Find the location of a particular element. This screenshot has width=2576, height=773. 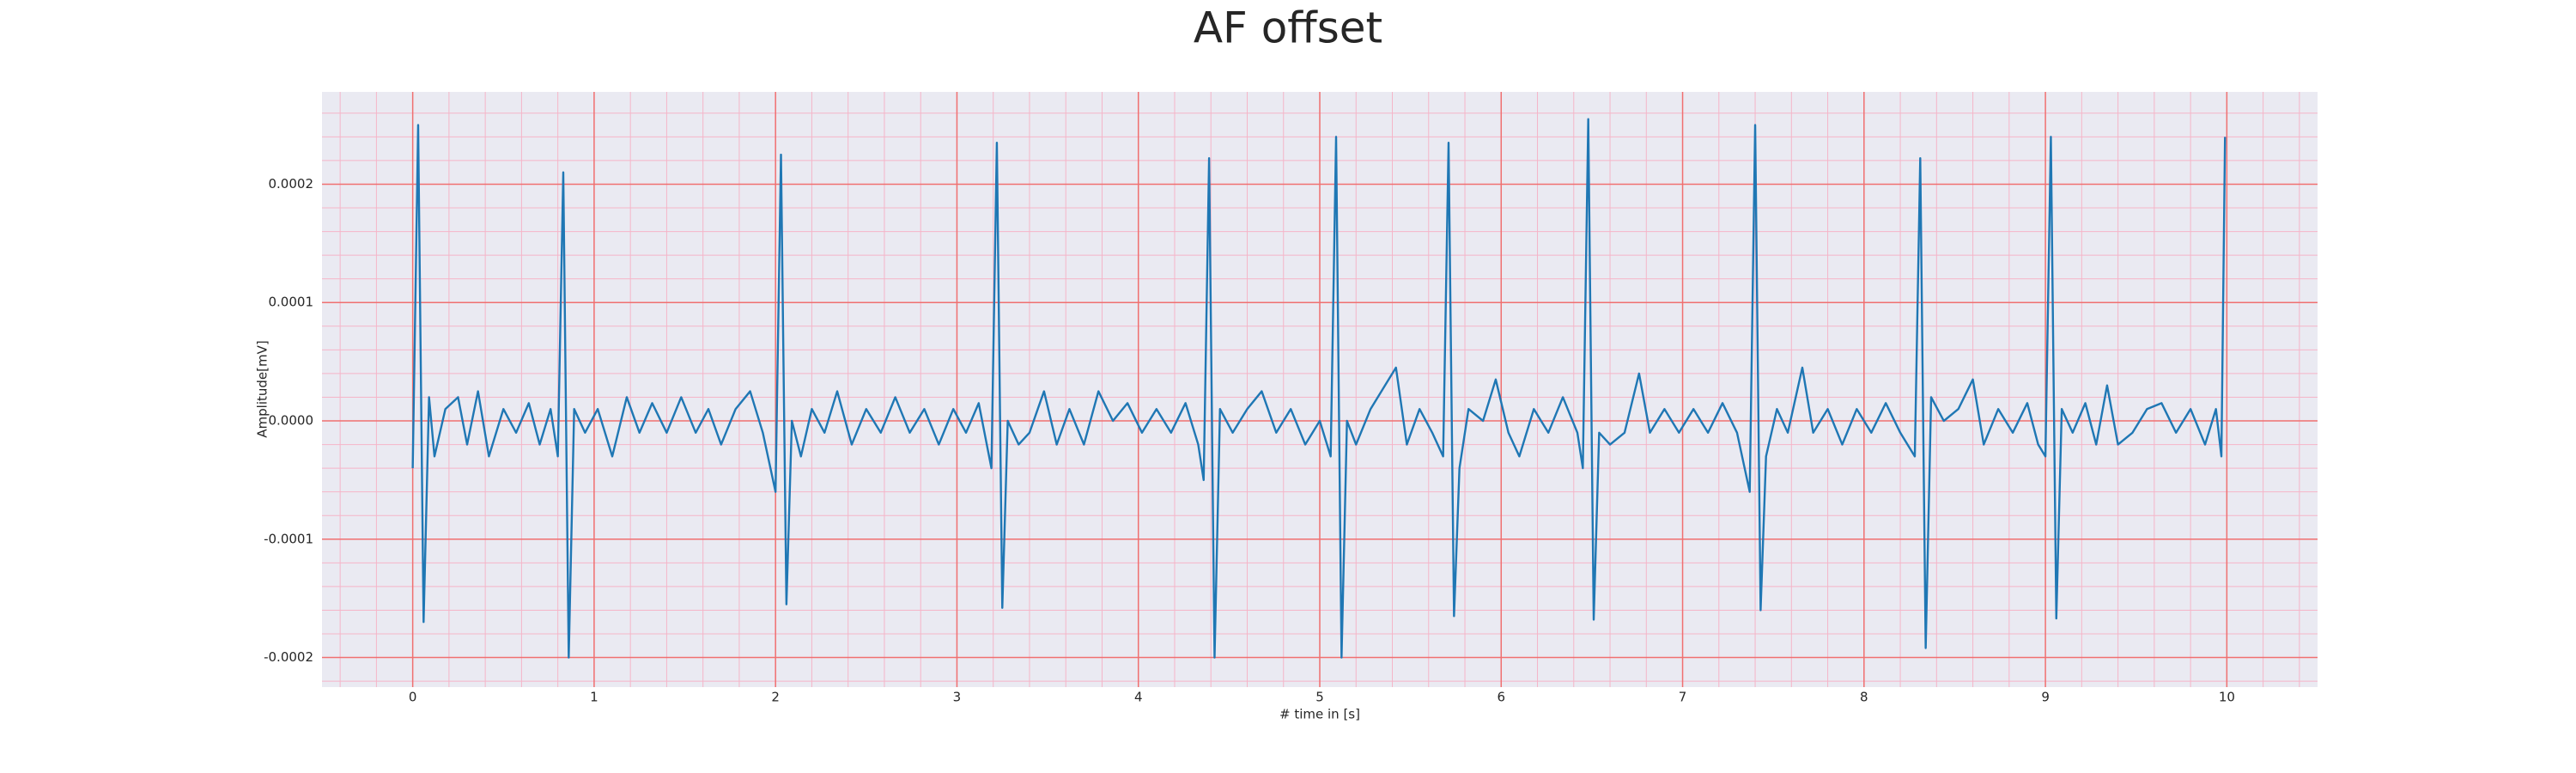

x-tick-label: 10 is located at coordinates (2227, 697).